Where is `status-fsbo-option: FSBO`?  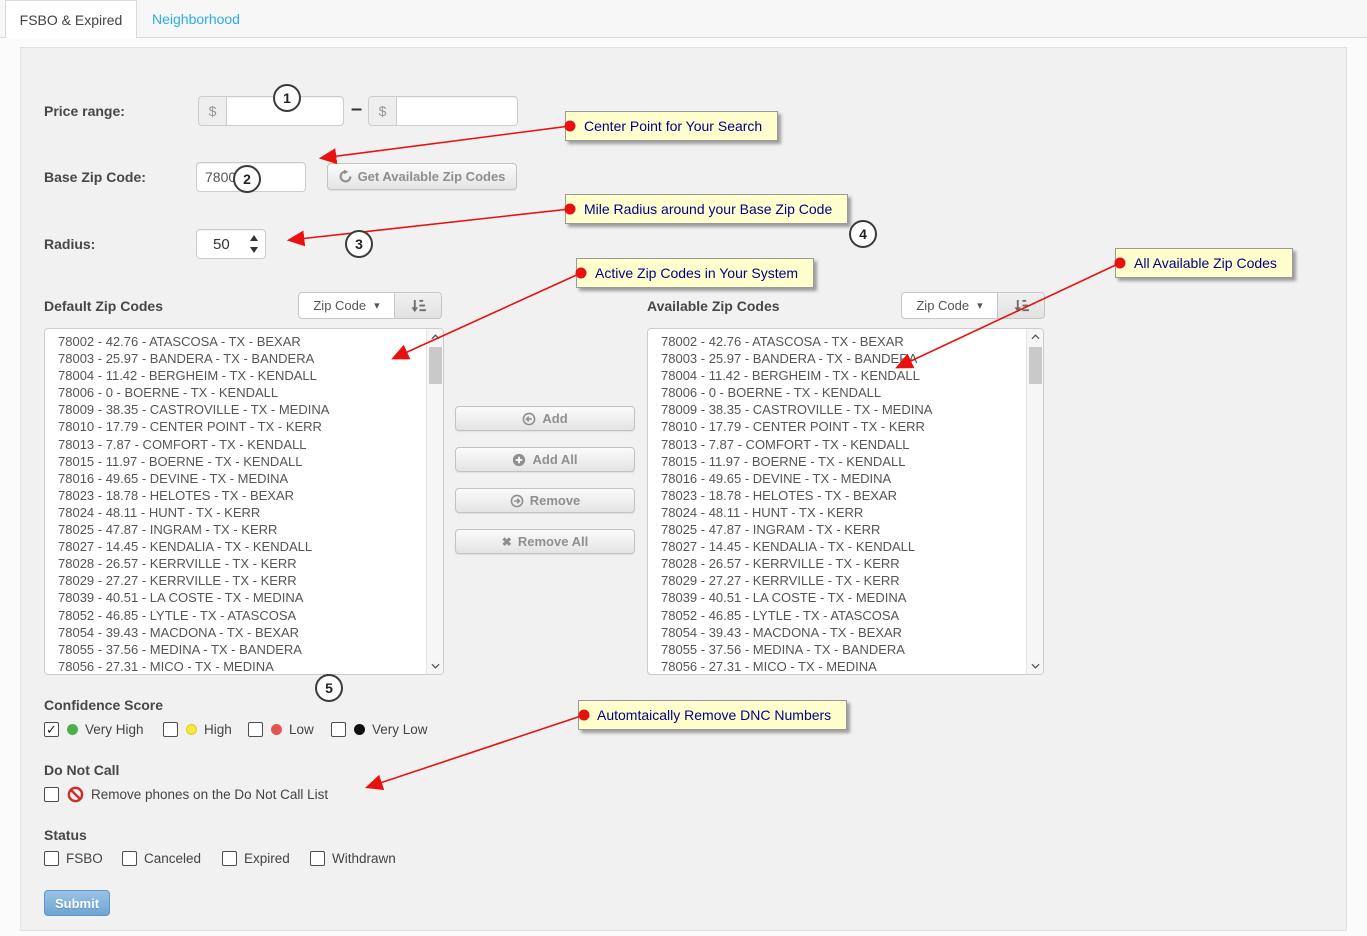 status-fsbo-option: FSBO is located at coordinates (73, 858).